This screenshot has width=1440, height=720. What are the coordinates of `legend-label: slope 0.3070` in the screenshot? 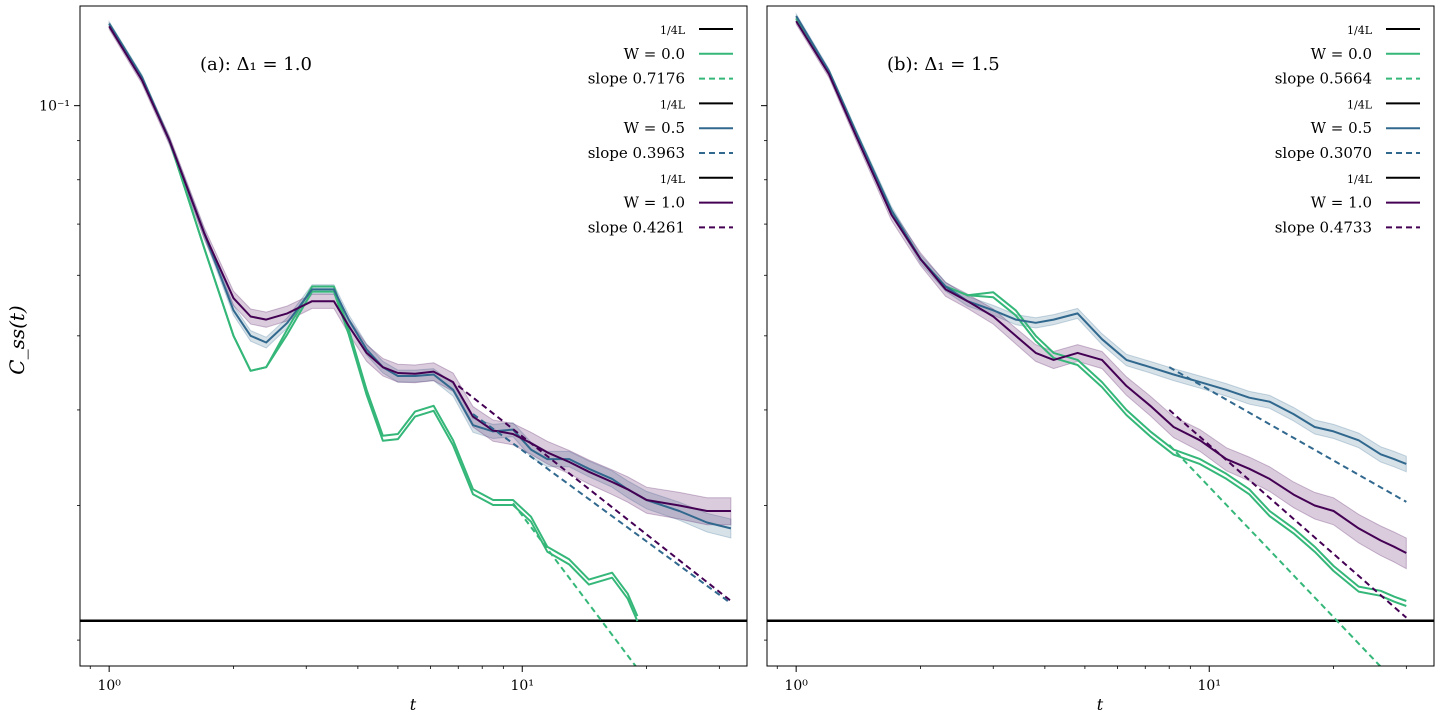 It's located at (1323, 153).